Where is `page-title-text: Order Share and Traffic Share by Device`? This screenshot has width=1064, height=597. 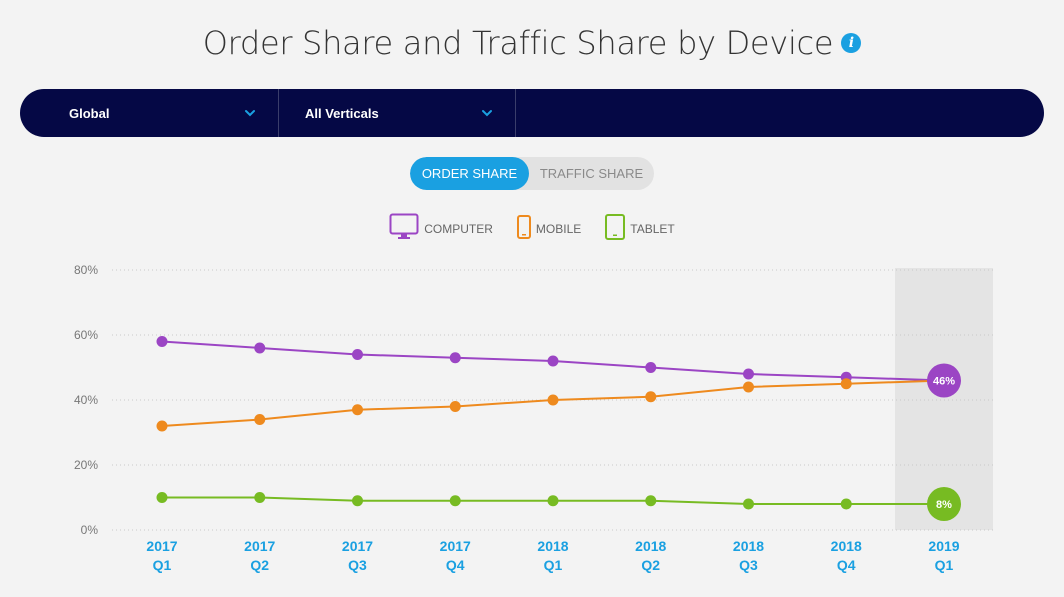 page-title-text: Order Share and Traffic Share by Device is located at coordinates (518, 43).